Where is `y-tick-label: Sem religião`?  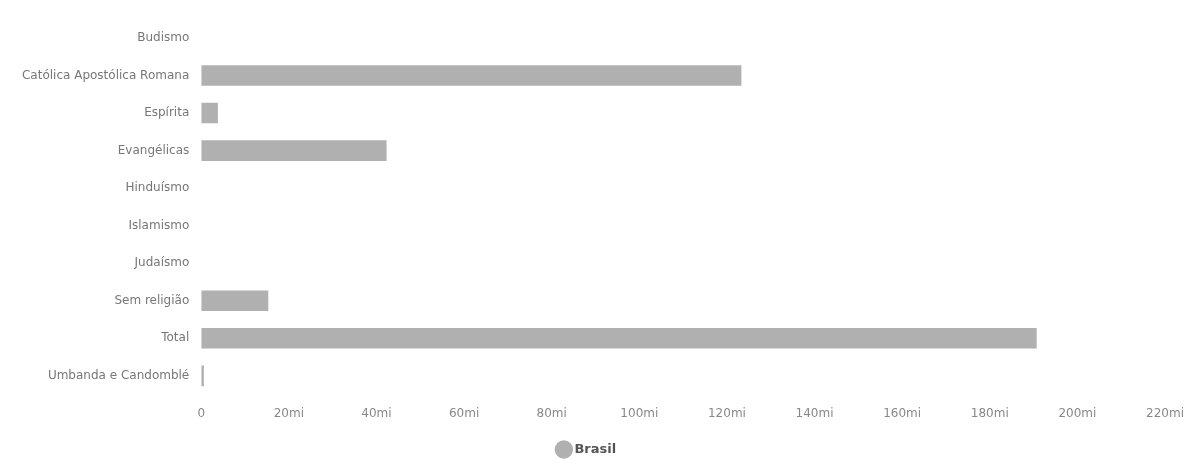
y-tick-label: Sem religião is located at coordinates (152, 299).